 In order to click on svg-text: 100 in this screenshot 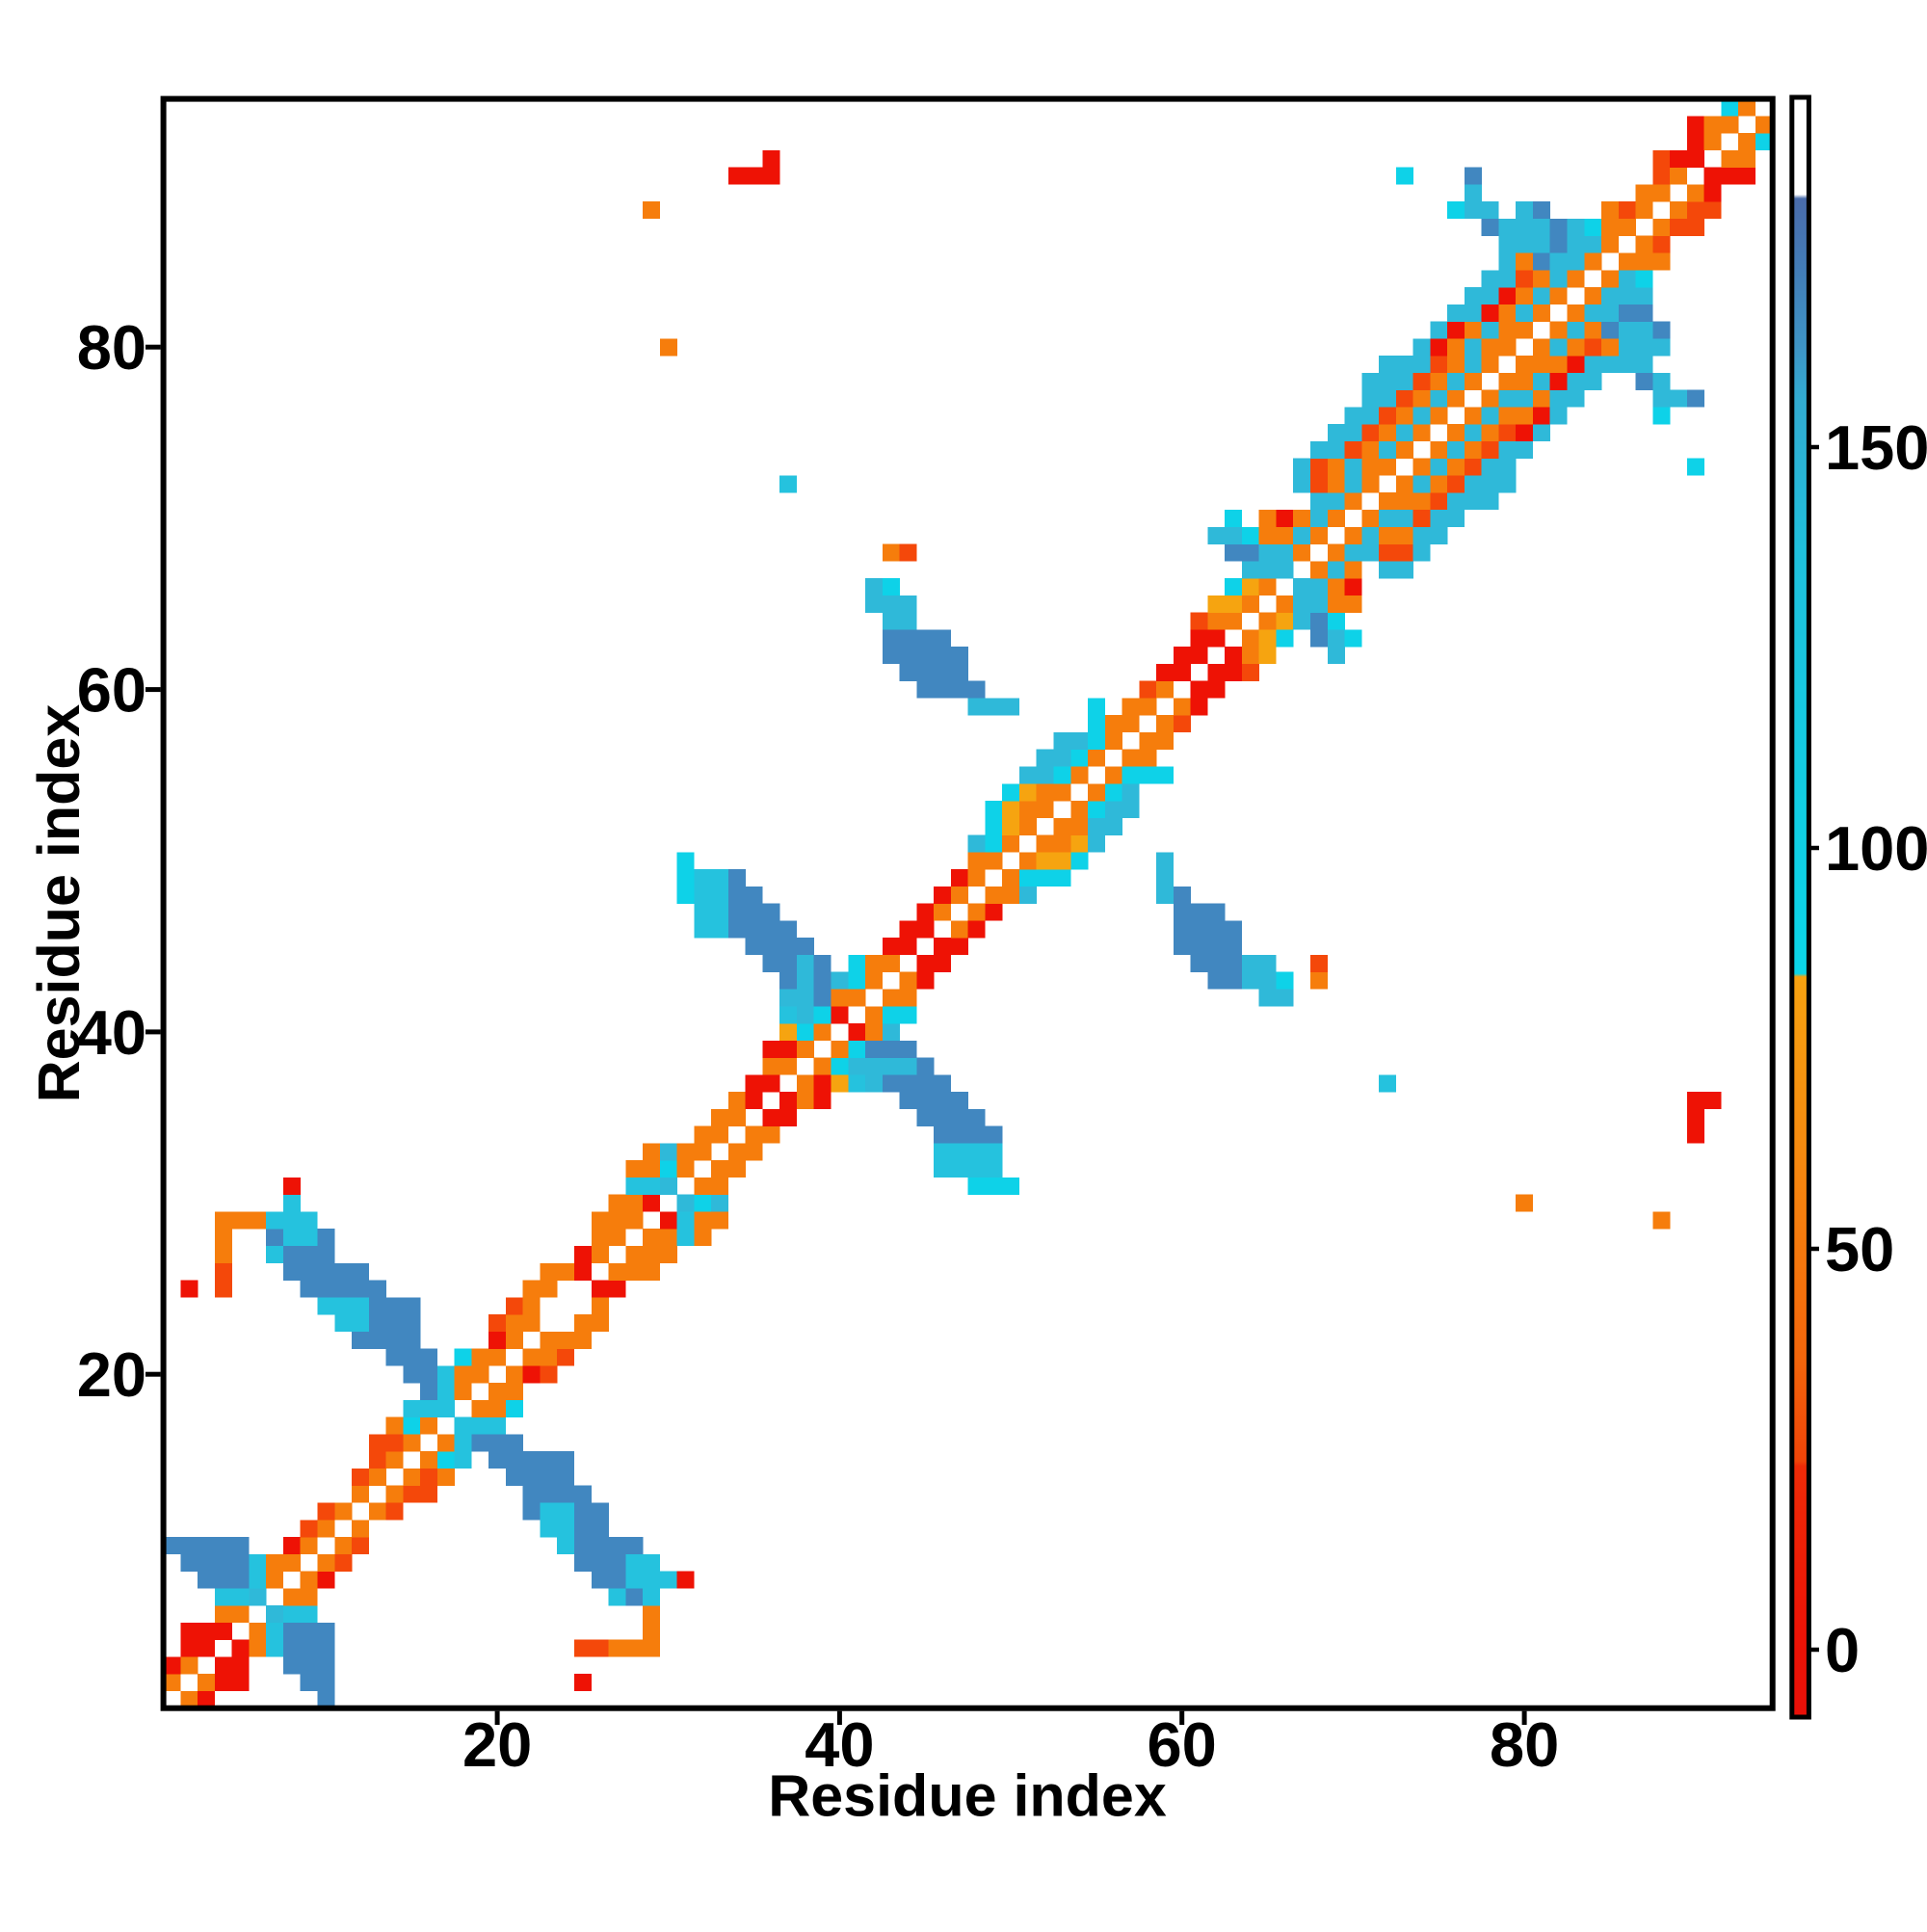, I will do `click(1876, 848)`.